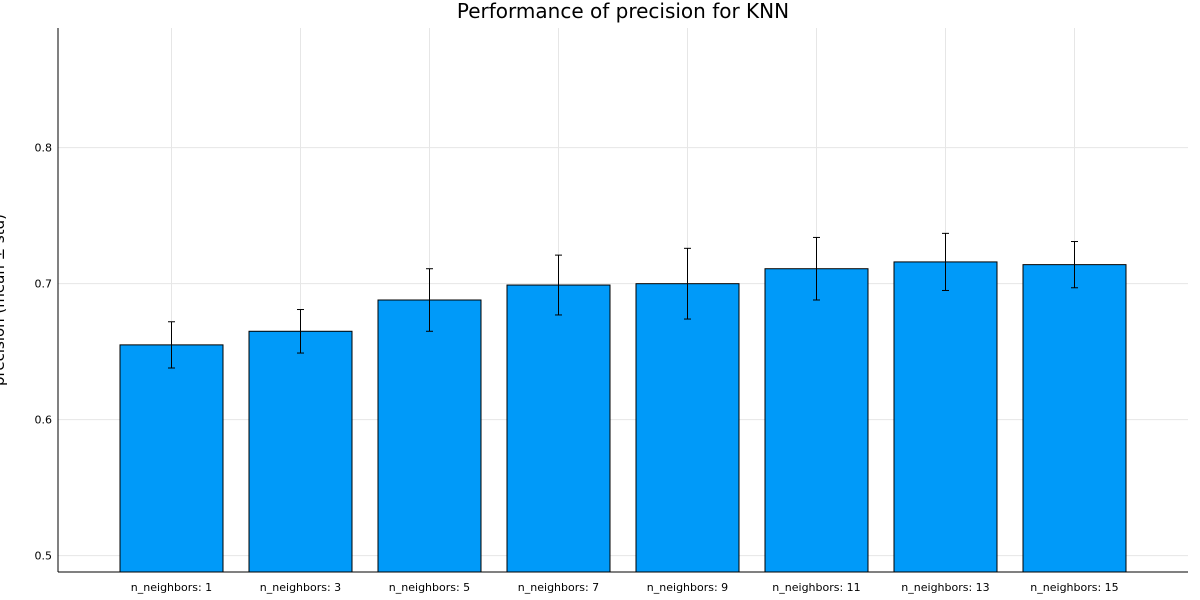  Describe the element at coordinates (171, 587) in the screenshot. I see `x-tick-label: n_neighbors: 1` at that location.